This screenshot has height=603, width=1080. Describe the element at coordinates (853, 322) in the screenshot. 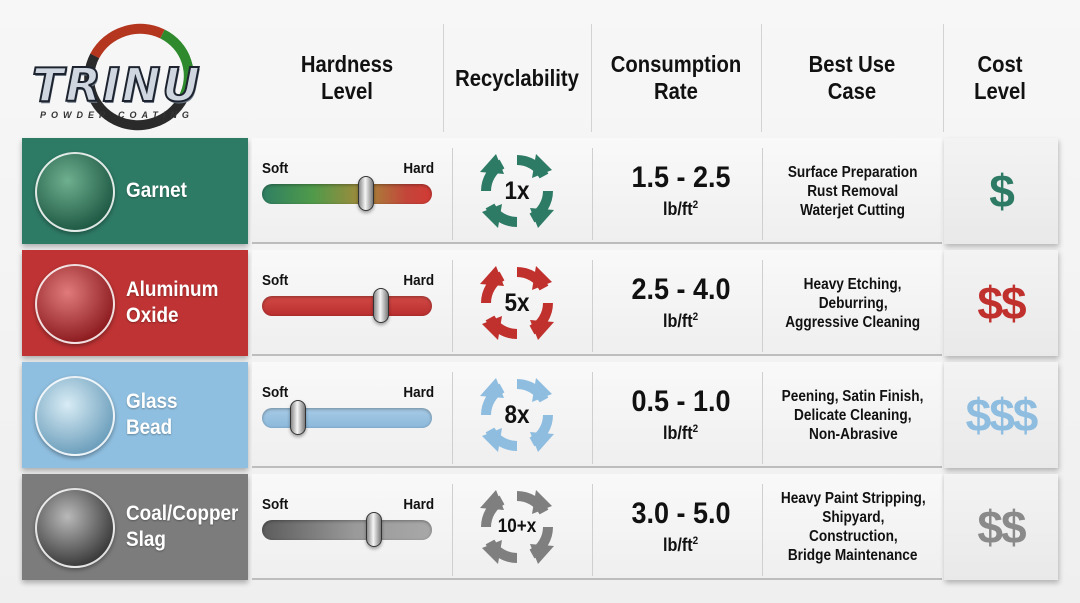

I see `use-case-line: Aggressive Cleaning` at that location.